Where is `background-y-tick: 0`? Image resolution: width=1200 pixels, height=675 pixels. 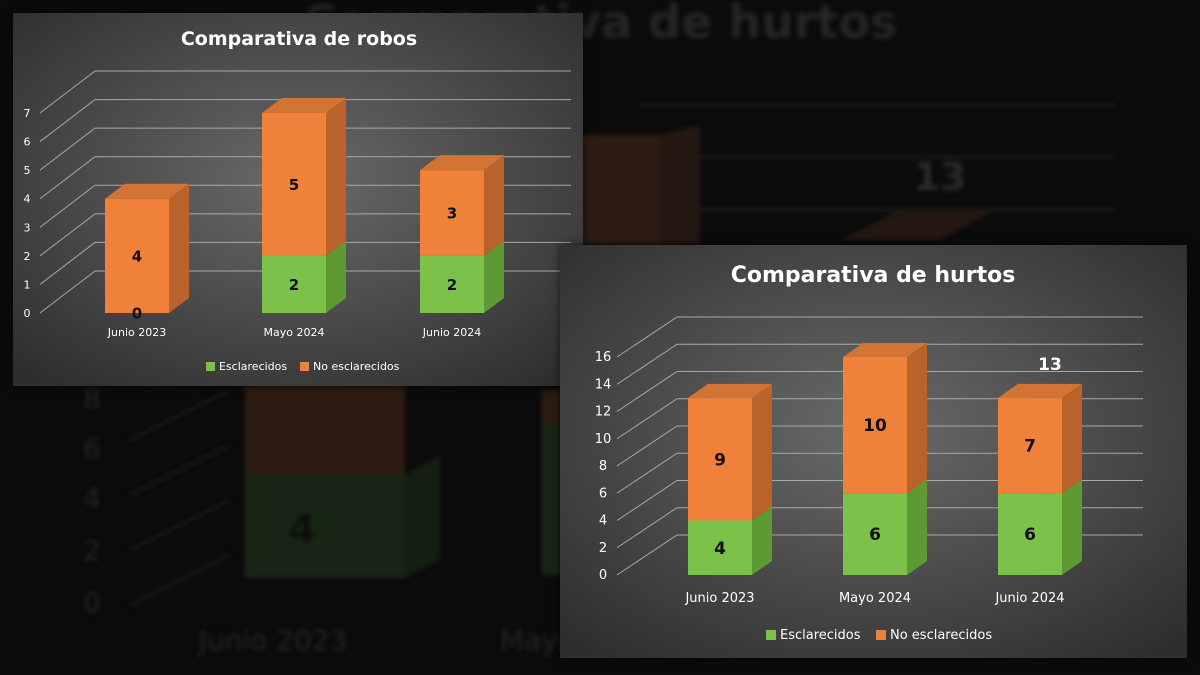
background-y-tick: 0 is located at coordinates (92, 602).